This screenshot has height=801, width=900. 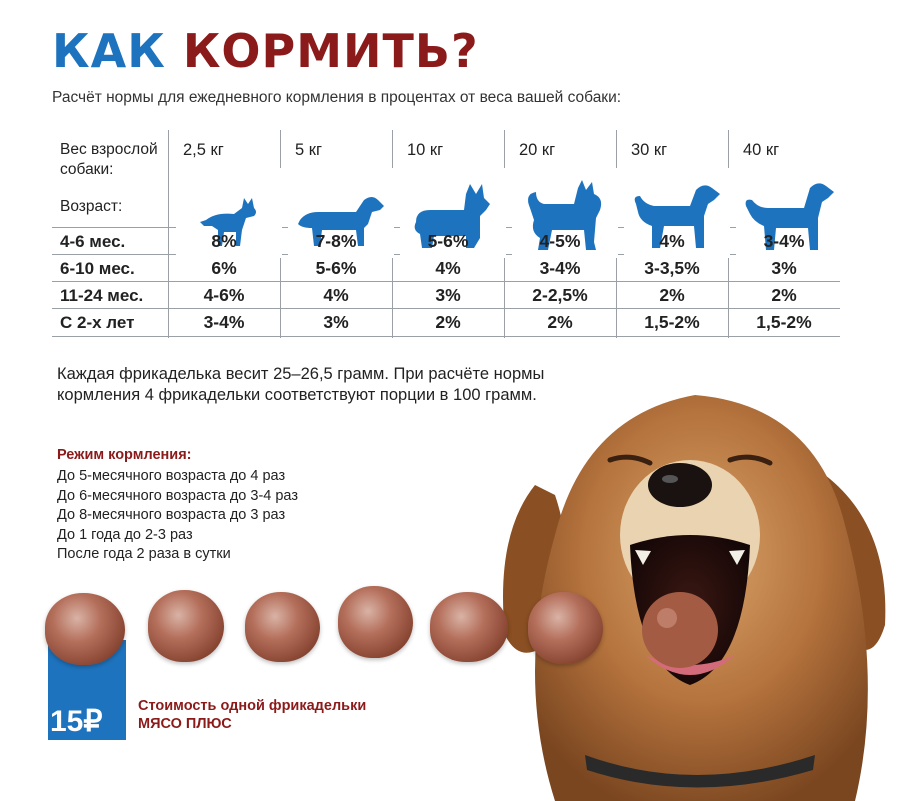 I want to click on column-weight: 40 кг, so click(x=761, y=150).